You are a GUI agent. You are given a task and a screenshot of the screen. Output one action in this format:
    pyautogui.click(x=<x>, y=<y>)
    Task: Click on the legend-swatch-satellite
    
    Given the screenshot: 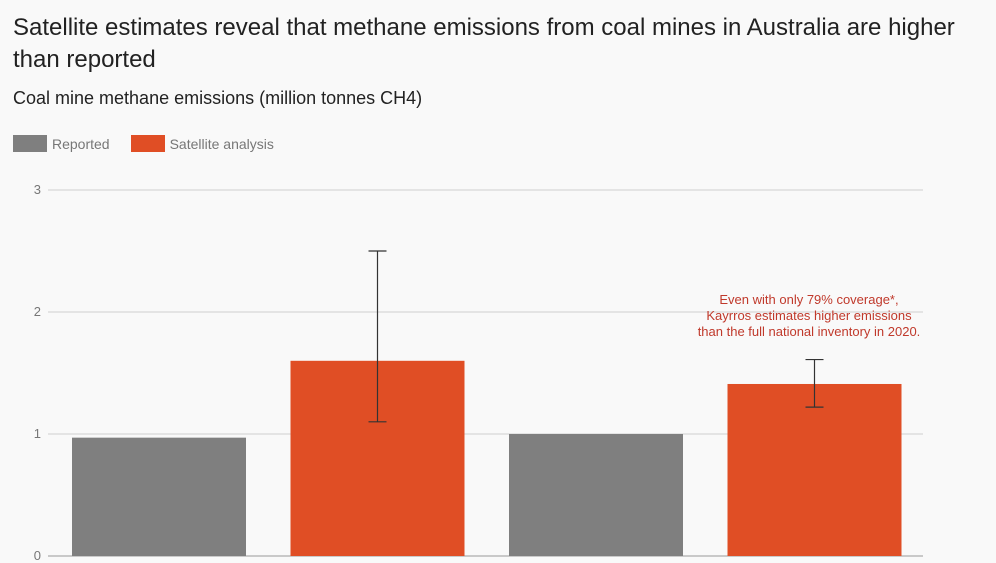 What is the action you would take?
    pyautogui.click(x=147, y=143)
    